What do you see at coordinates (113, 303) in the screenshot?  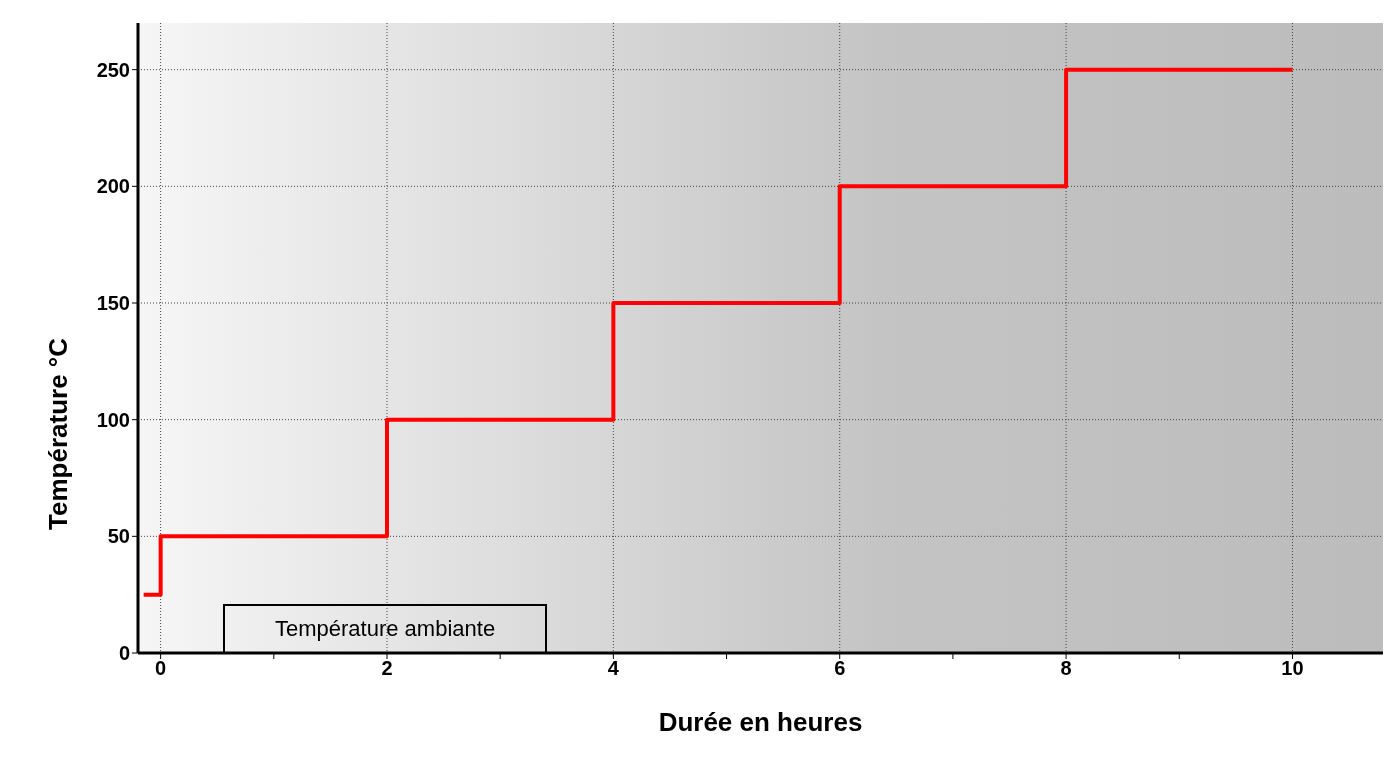 I see `y-tick-label: 150` at bounding box center [113, 303].